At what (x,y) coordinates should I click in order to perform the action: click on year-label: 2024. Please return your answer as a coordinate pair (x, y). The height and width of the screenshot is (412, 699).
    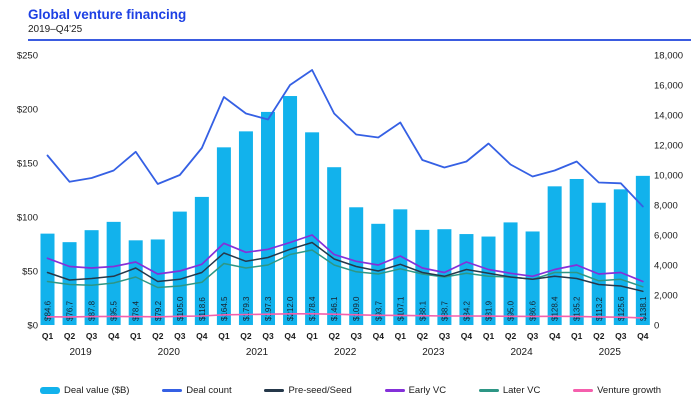
    Looking at the image, I should click on (521, 352).